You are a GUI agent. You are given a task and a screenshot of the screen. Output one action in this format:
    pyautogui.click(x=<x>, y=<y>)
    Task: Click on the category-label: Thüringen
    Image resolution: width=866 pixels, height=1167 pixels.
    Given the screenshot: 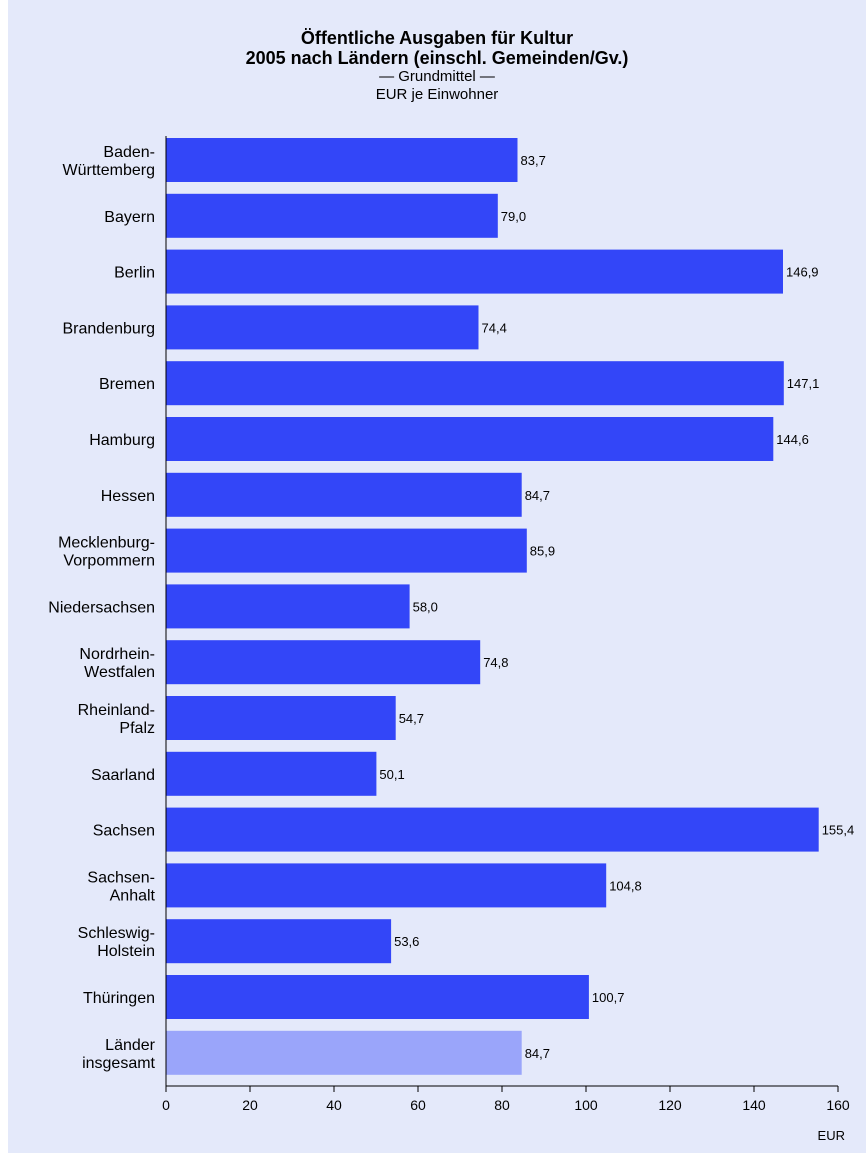 What is the action you would take?
    pyautogui.click(x=119, y=998)
    